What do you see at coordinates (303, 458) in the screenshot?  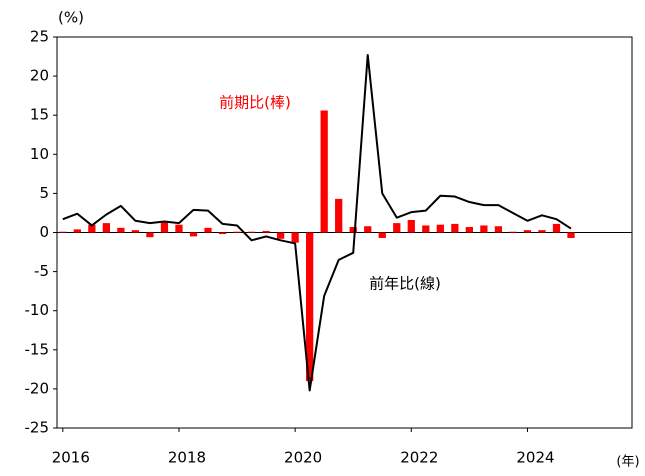 I see `x-tick-label: 2020` at bounding box center [303, 458].